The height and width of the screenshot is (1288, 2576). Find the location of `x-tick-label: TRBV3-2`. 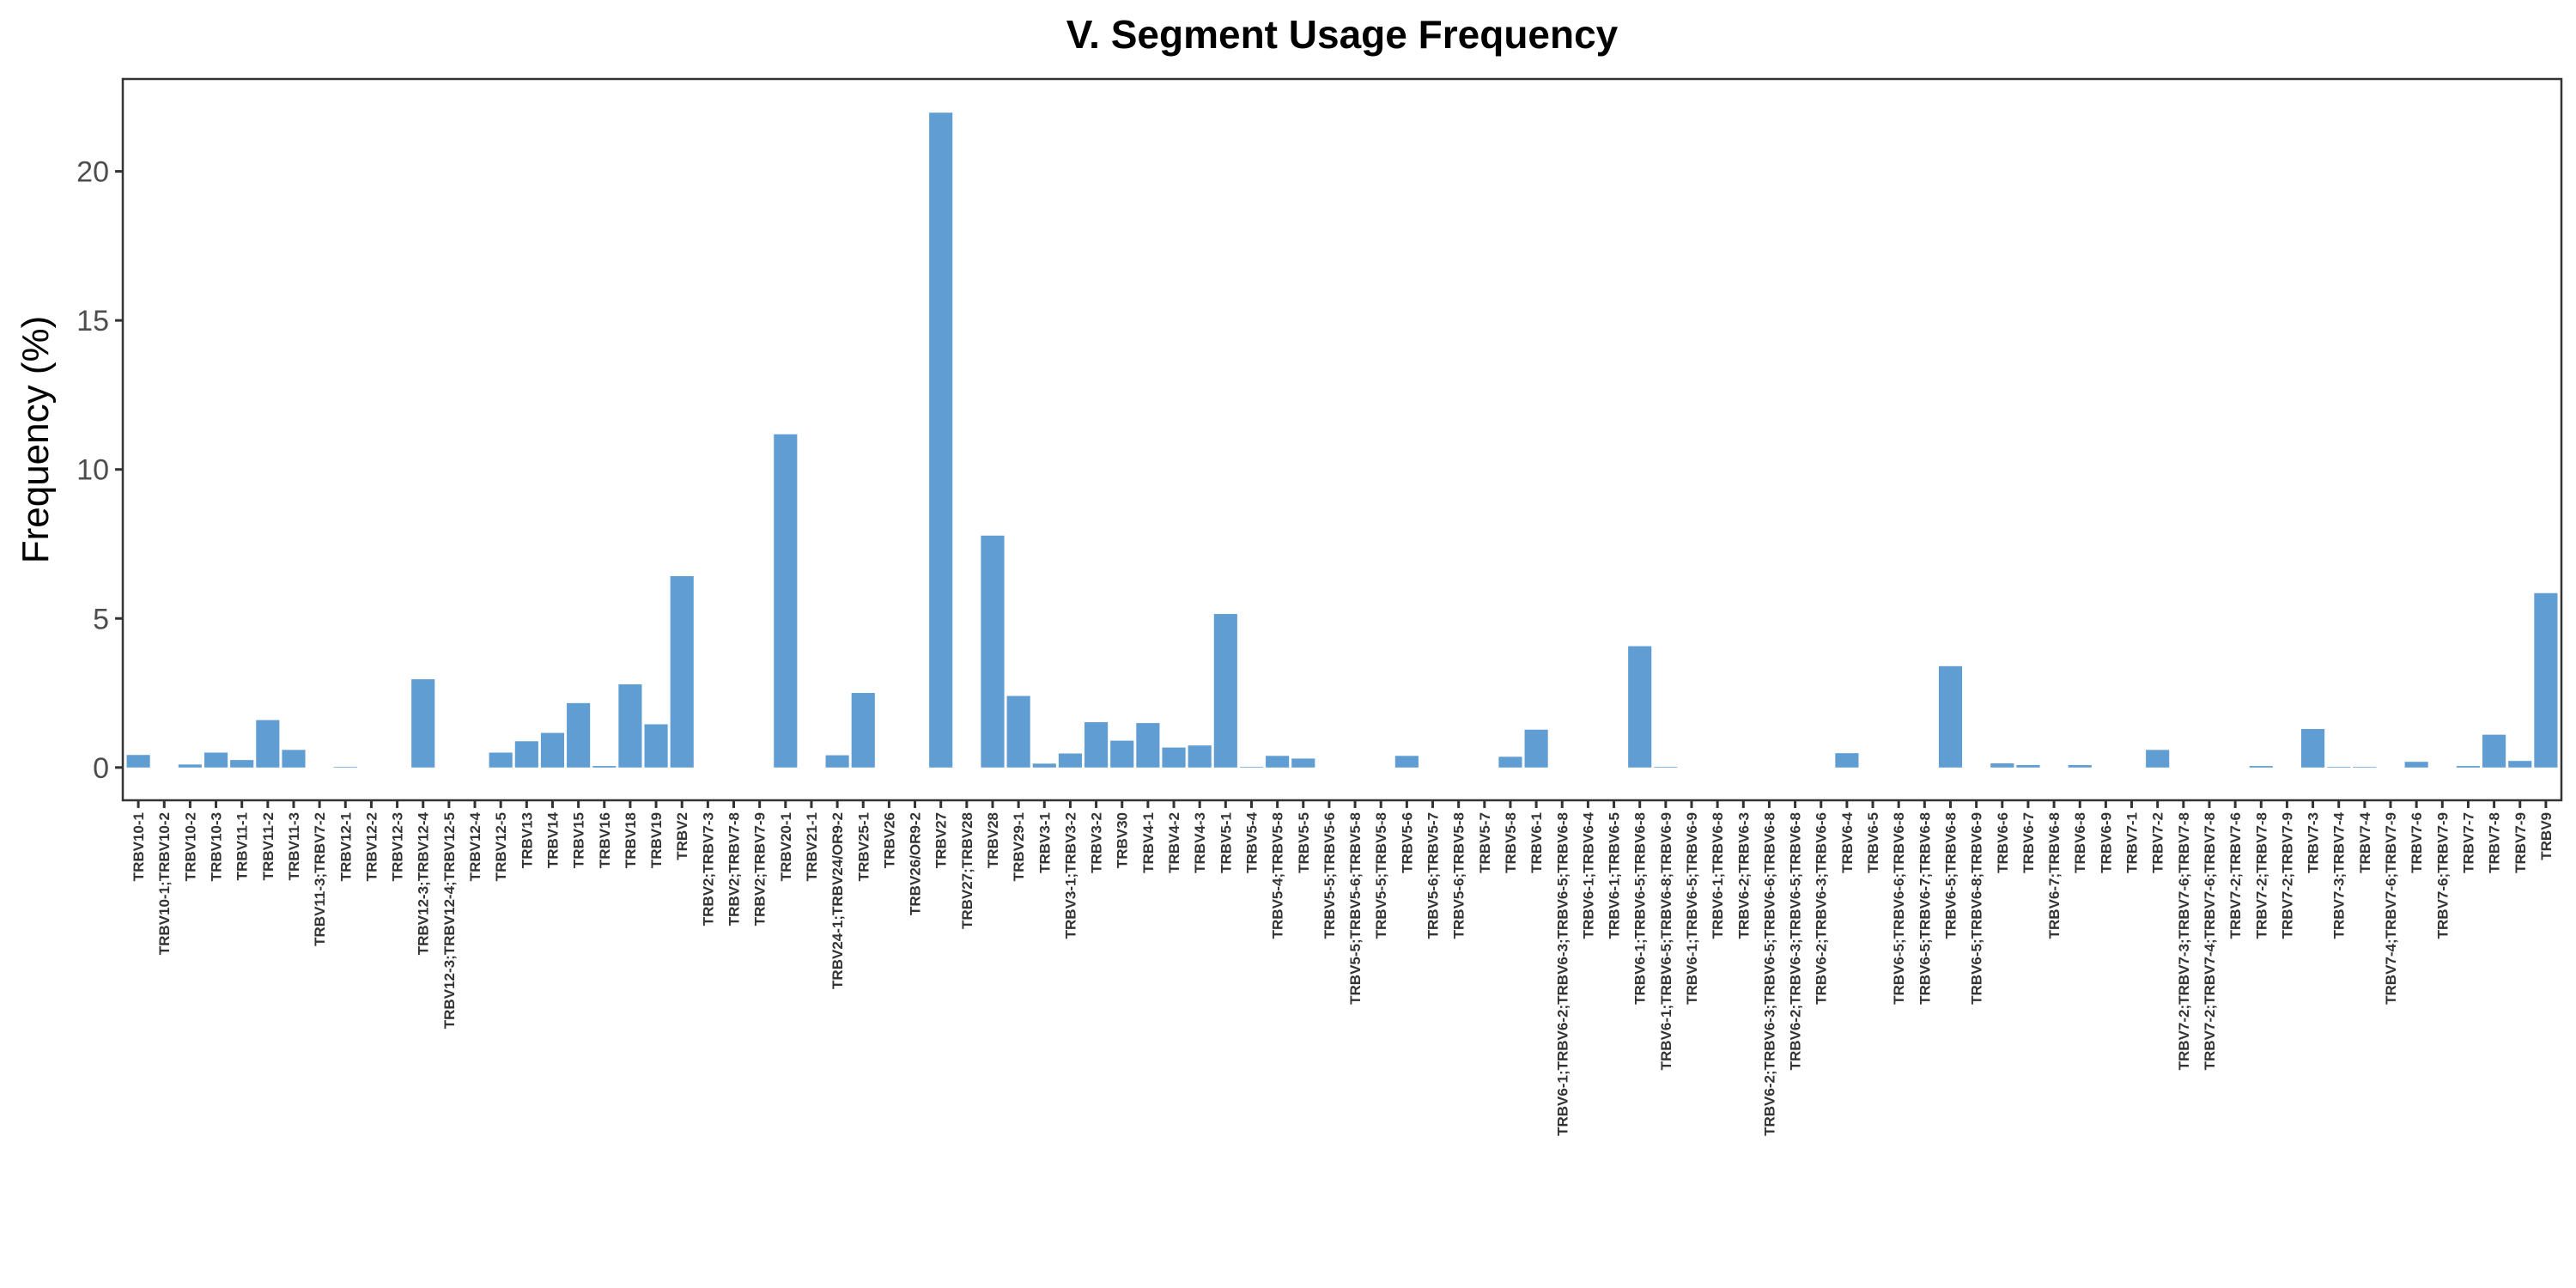

x-tick-label: TRBV3-2 is located at coordinates (1097, 843).